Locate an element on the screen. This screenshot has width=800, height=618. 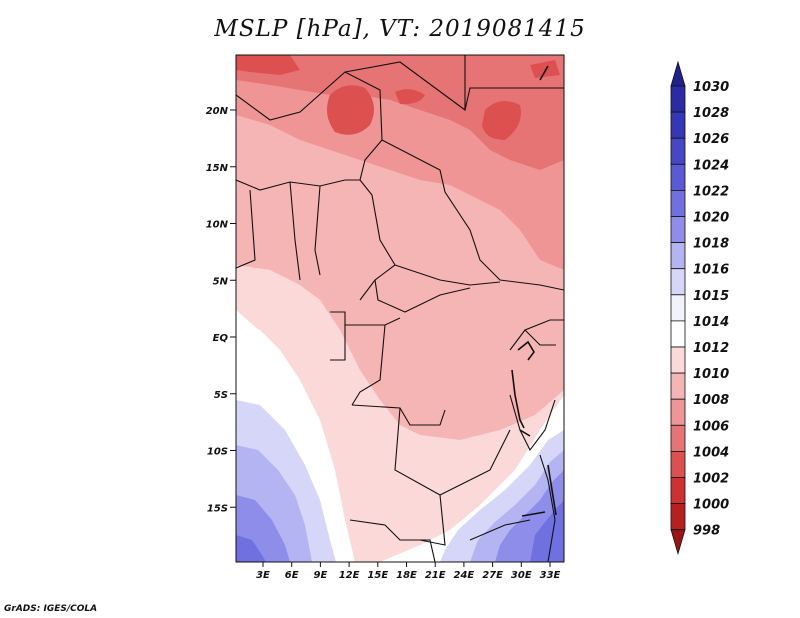
lon-tick-label: 27E is located at coordinates (492, 575).